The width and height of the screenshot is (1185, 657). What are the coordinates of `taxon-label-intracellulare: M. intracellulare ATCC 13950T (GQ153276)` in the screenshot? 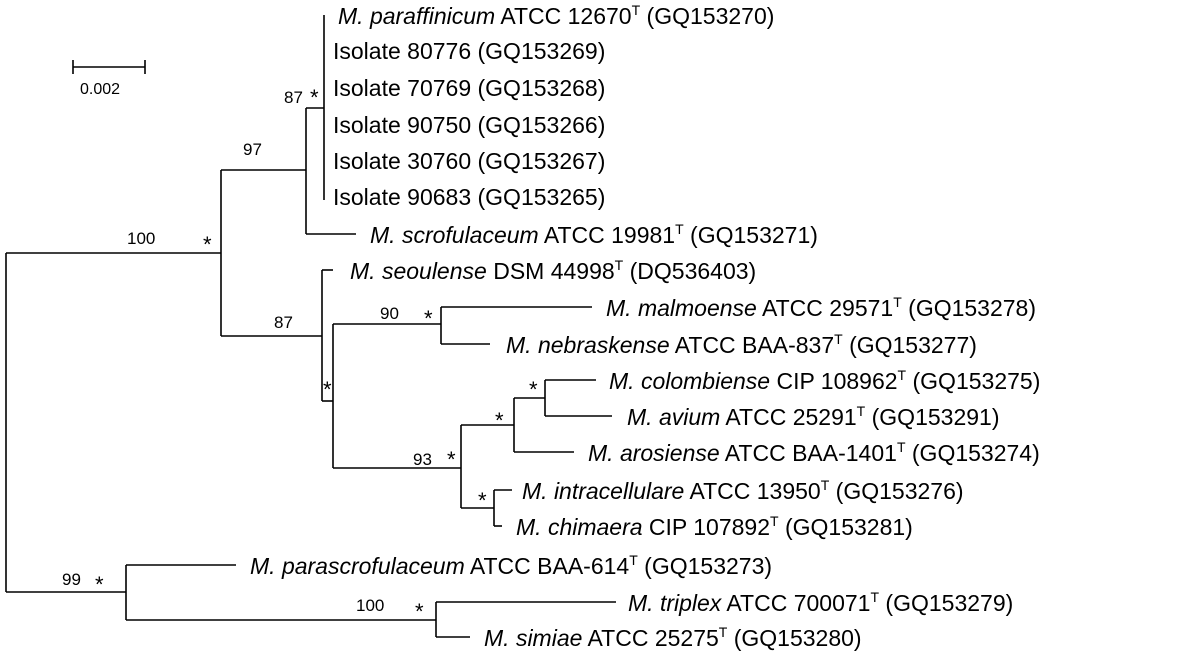 It's located at (743, 490).